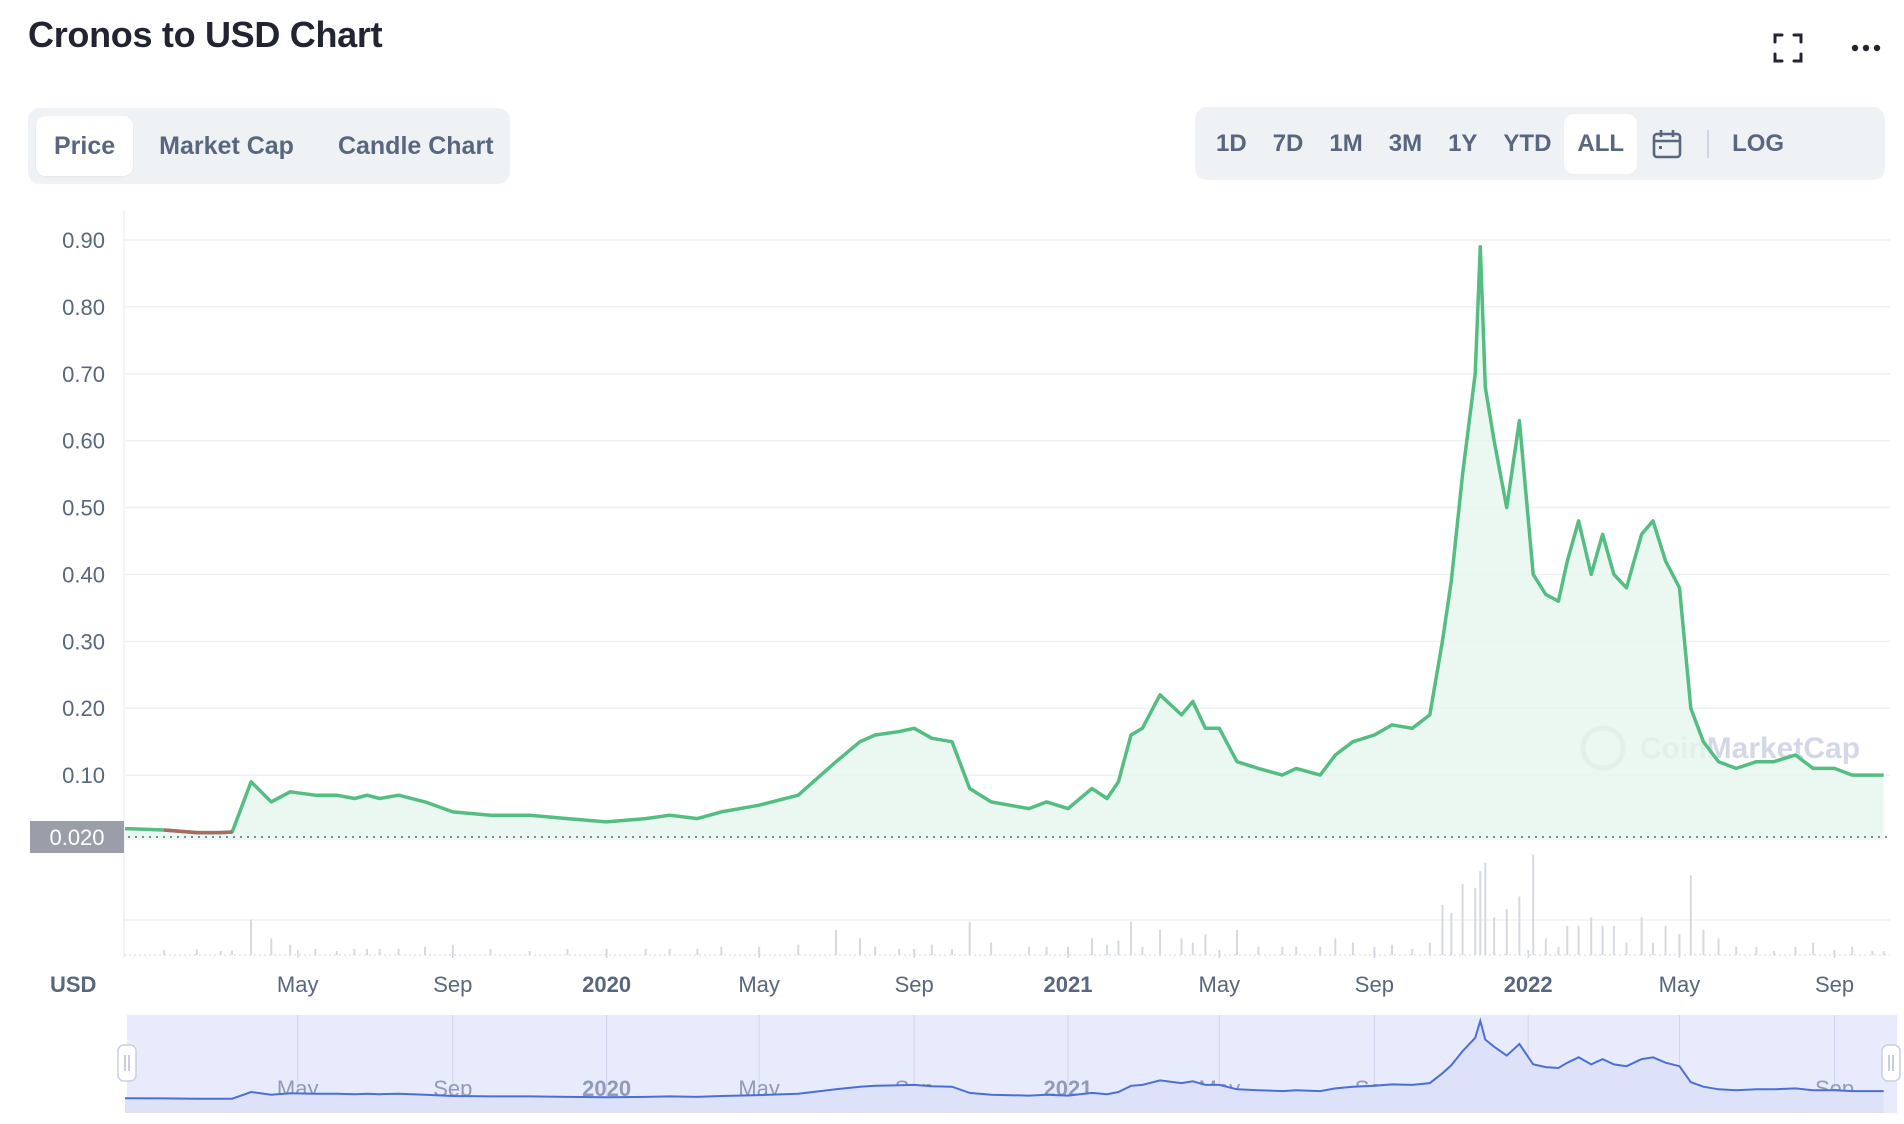 The width and height of the screenshot is (1904, 1124). I want to click on current-price-label: 0.020, so click(77, 837).